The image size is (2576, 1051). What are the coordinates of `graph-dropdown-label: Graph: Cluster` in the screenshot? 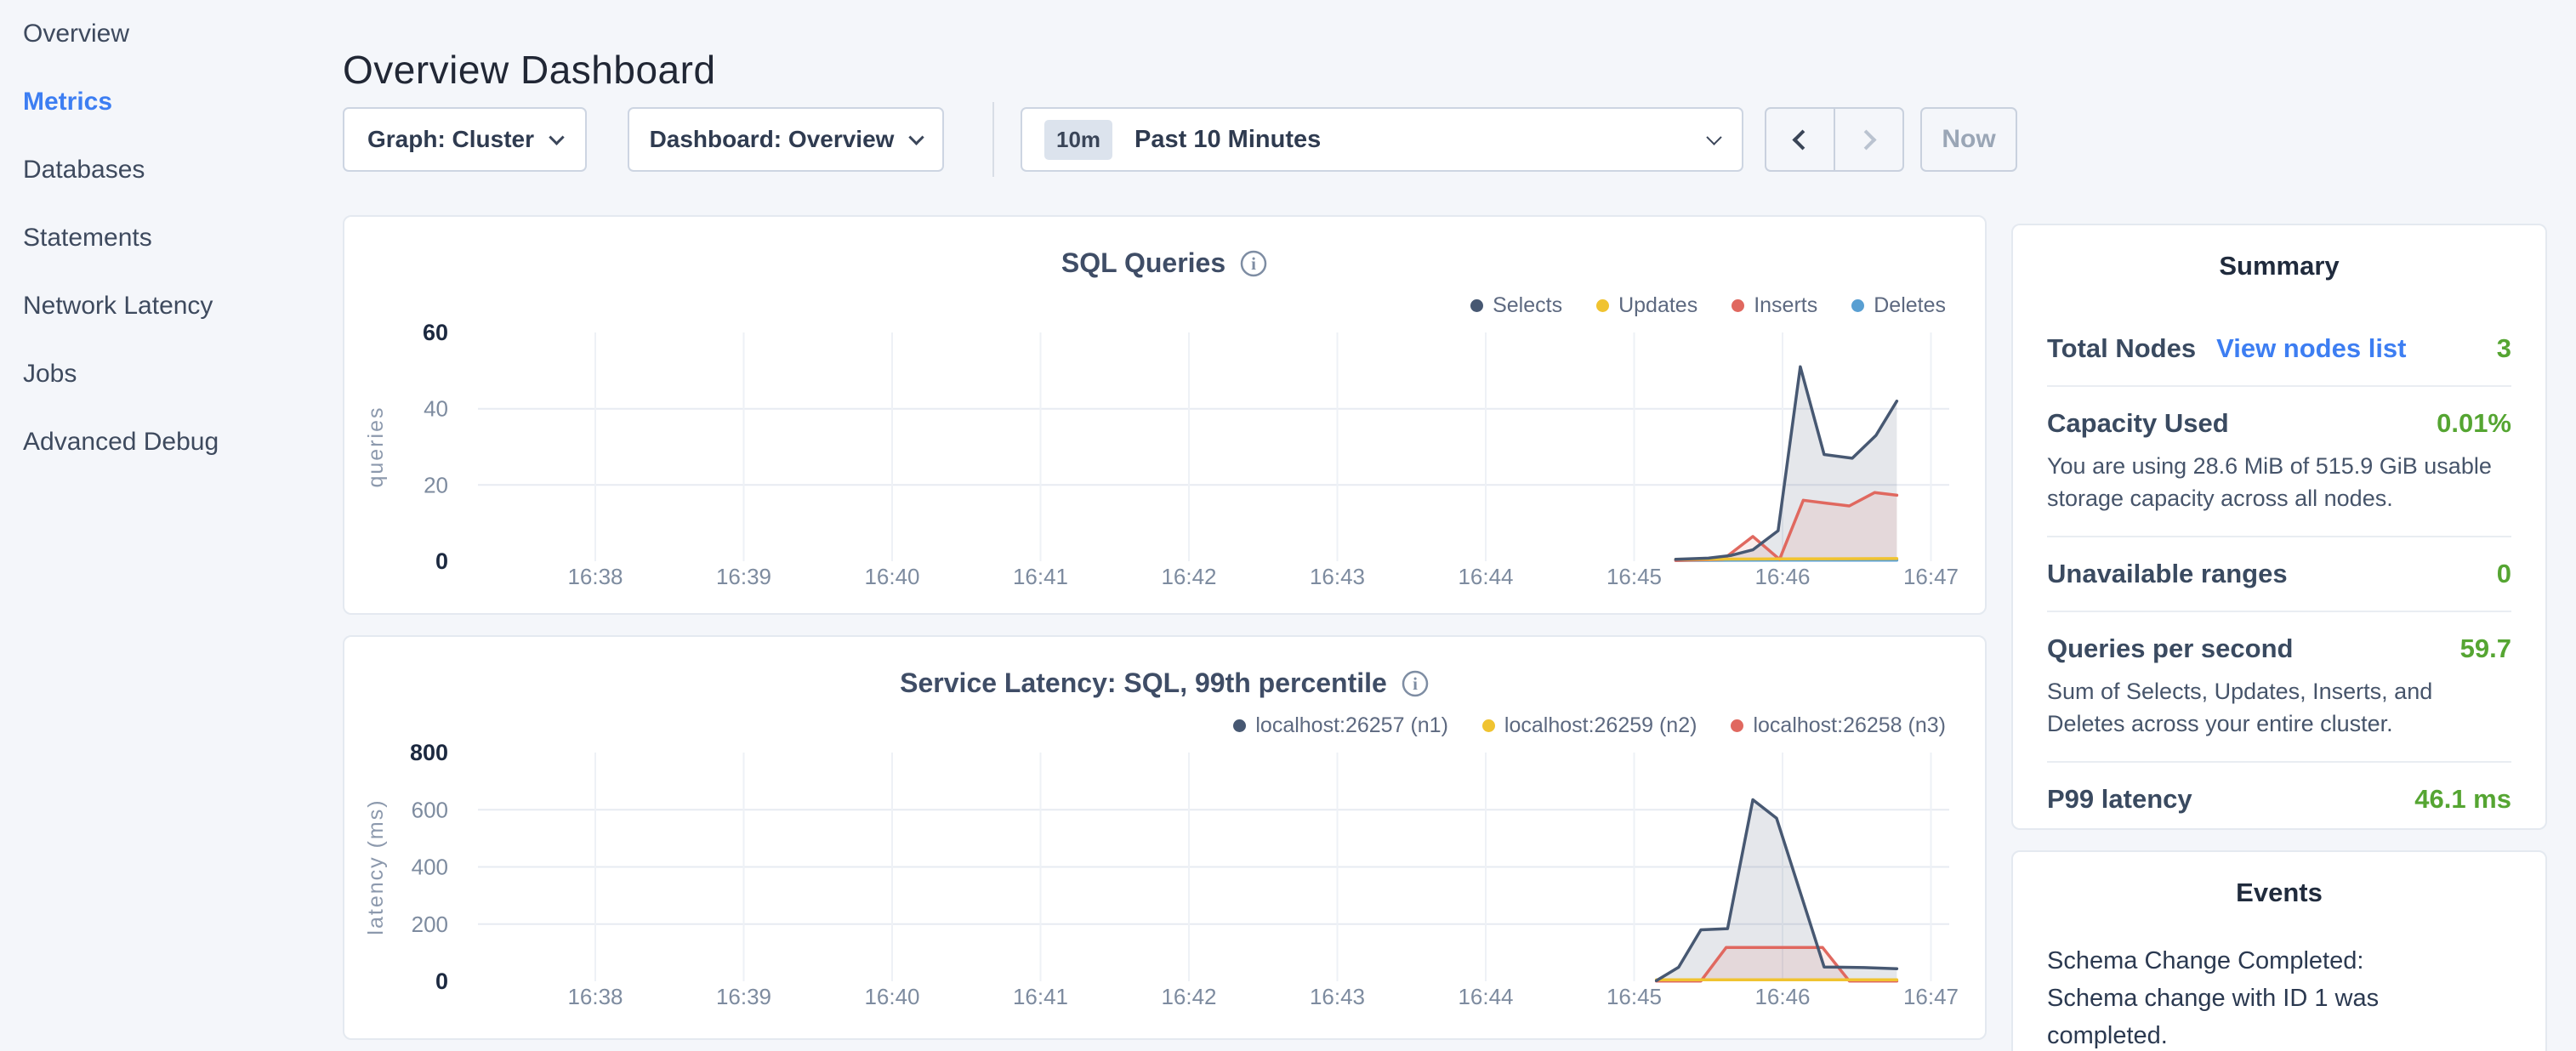 It's located at (451, 139).